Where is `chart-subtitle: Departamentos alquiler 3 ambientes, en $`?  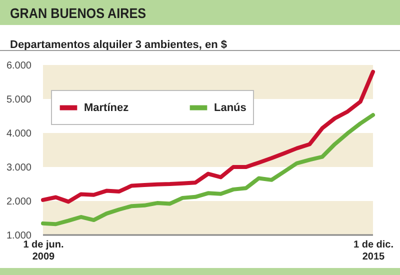 chart-subtitle: Departamentos alquiler 3 ambientes, en $ is located at coordinates (119, 45).